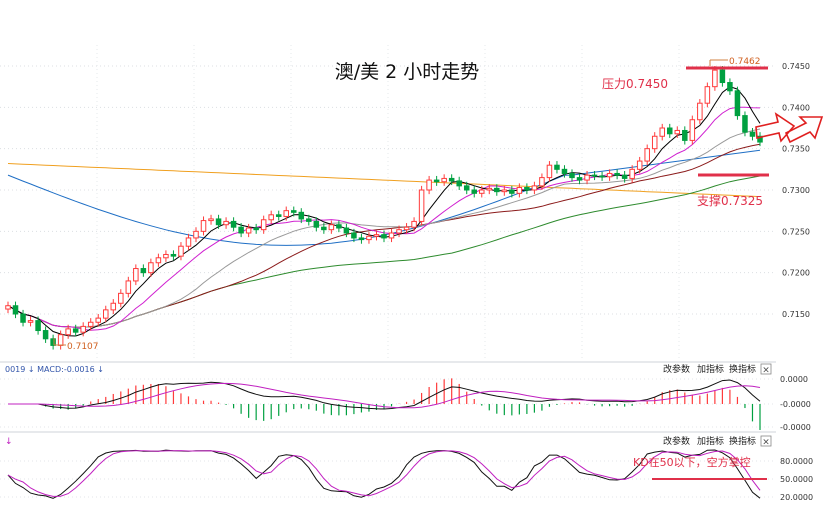  I want to click on macd-header: 0019 ↓ MACD:-0.0016 ↓, so click(54, 369).